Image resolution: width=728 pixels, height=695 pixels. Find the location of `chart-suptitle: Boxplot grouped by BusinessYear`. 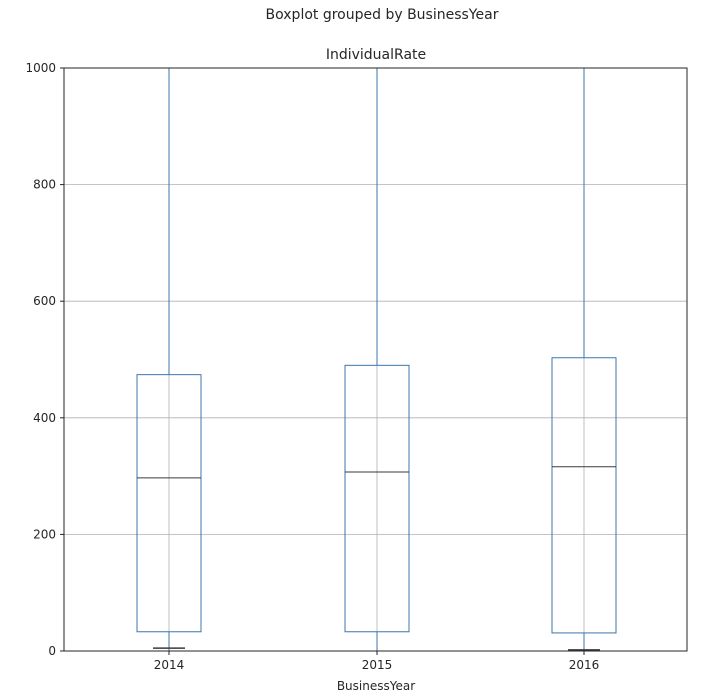

chart-suptitle: Boxplot grouped by BusinessYear is located at coordinates (382, 15).